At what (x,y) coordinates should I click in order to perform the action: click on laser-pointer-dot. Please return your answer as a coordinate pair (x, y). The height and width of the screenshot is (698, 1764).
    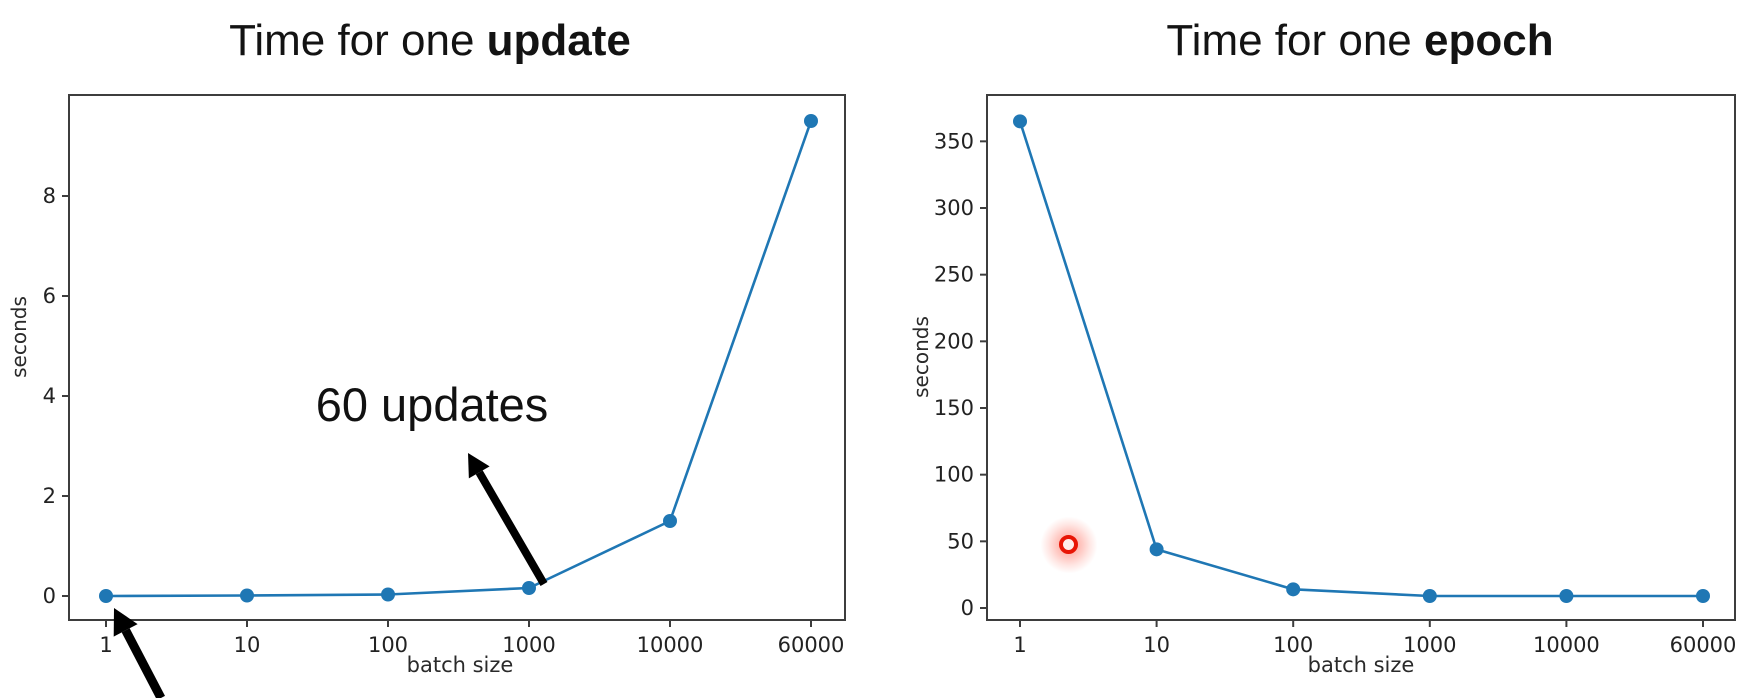
    Looking at the image, I should click on (1068, 544).